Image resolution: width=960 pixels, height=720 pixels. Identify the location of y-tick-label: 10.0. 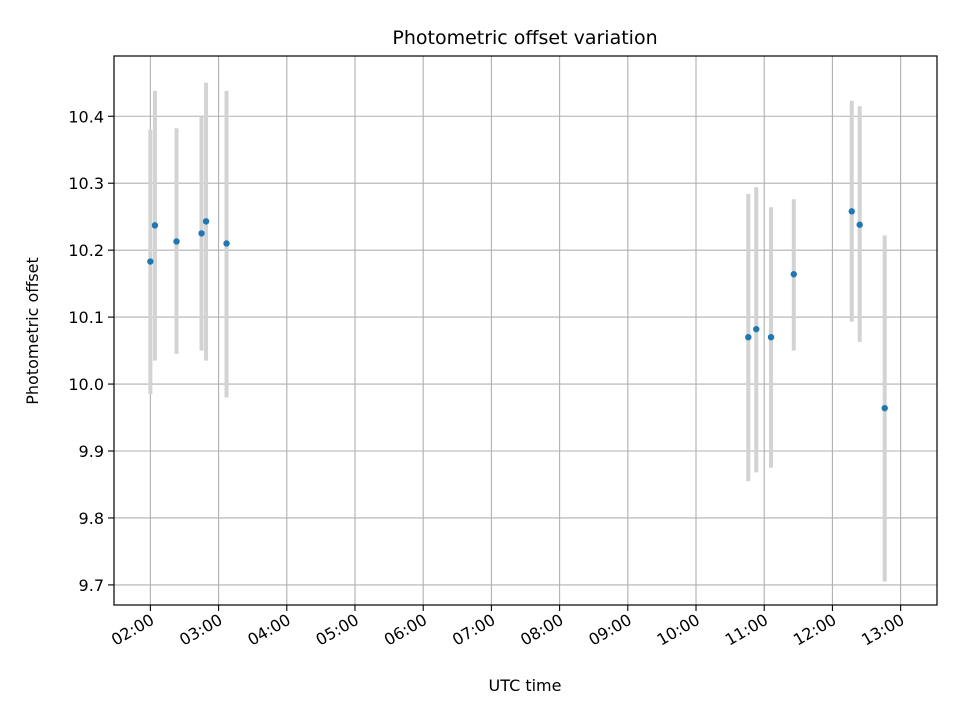
(86, 384).